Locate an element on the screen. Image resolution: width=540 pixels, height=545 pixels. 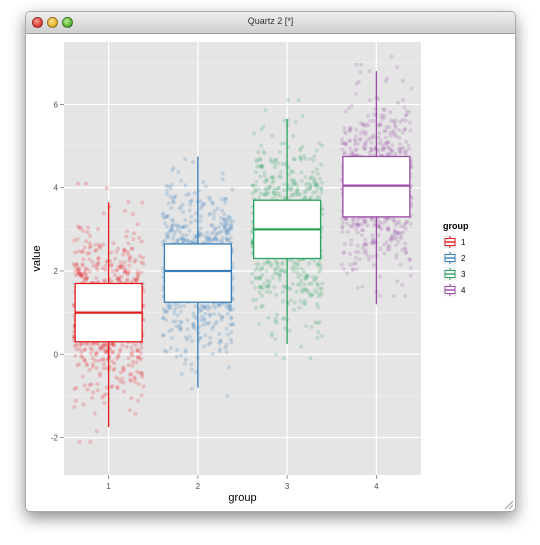
title-bar: Quartz 2 [*] is located at coordinates (270, 23).